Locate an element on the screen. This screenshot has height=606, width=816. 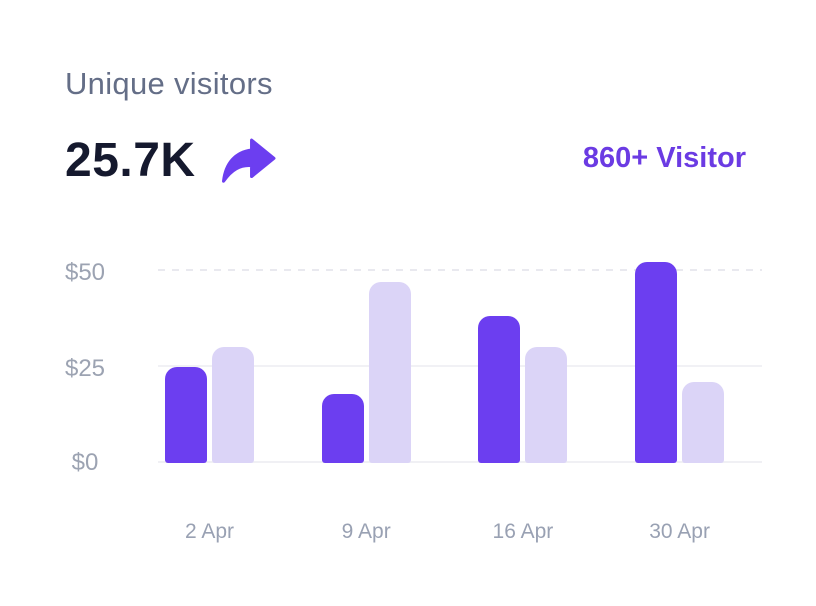
x-tick-label: 30 Apr is located at coordinates (679, 531).